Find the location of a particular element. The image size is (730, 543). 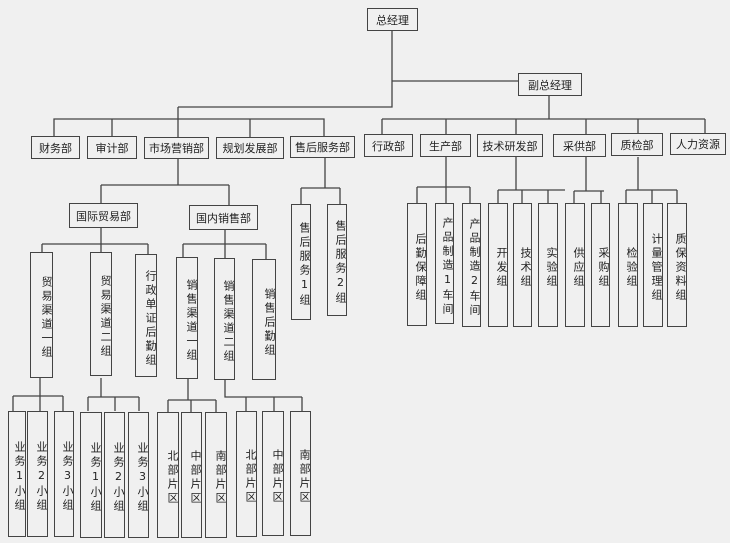

after-sales-group-1: 售后服务1组 is located at coordinates (301, 262).